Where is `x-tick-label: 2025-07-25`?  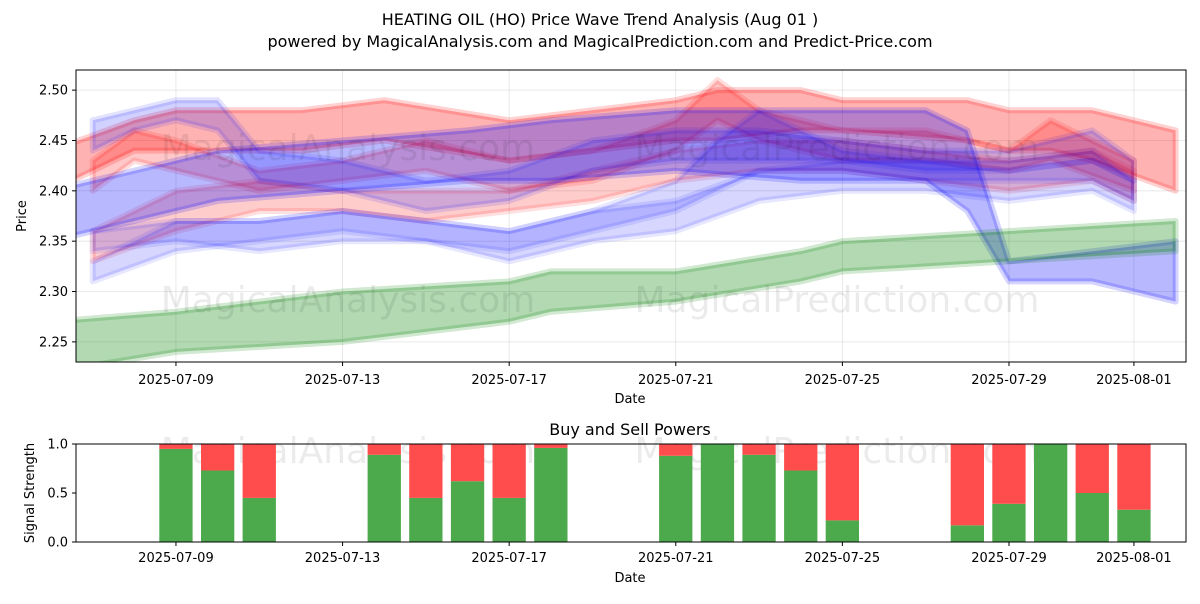 x-tick-label: 2025-07-25 is located at coordinates (843, 380).